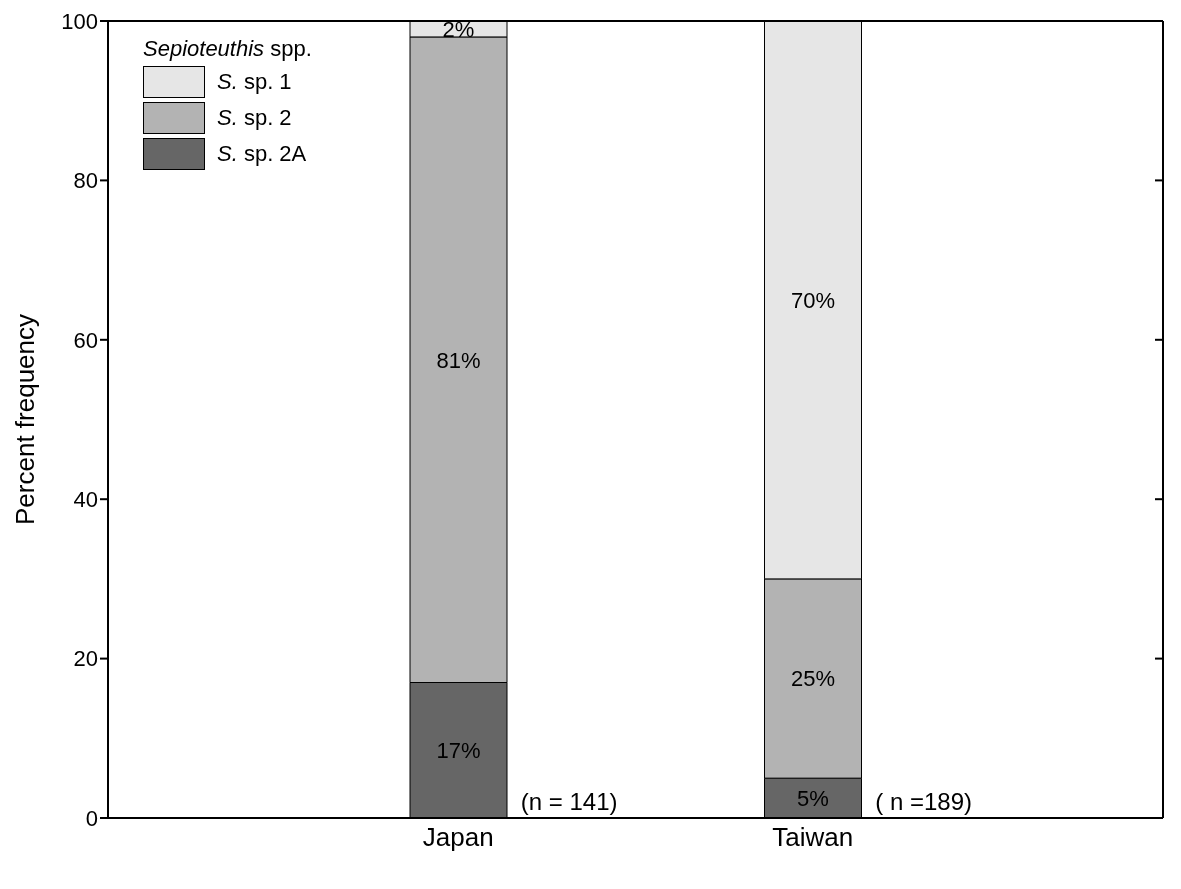 The height and width of the screenshot is (889, 1181). I want to click on legend-title: Sepioteuthis spp., so click(227, 49).